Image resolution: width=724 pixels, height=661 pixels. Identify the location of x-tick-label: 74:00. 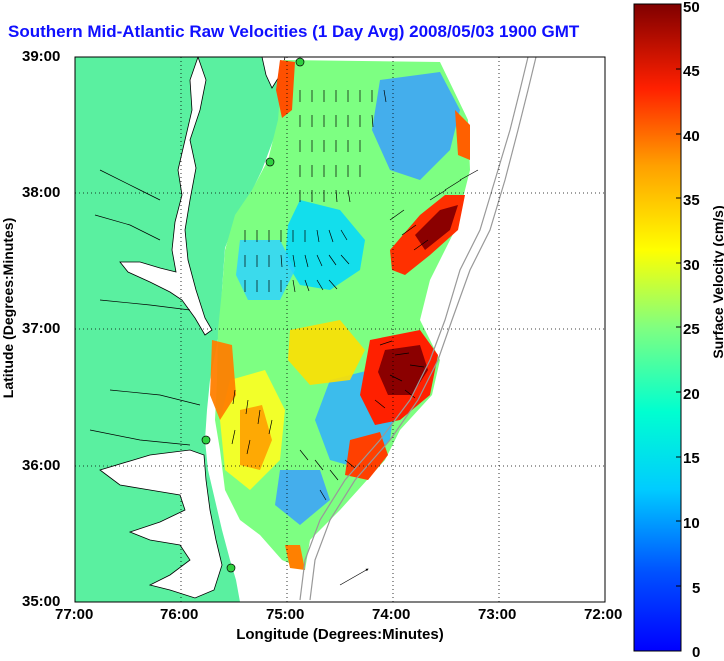
(391, 614).